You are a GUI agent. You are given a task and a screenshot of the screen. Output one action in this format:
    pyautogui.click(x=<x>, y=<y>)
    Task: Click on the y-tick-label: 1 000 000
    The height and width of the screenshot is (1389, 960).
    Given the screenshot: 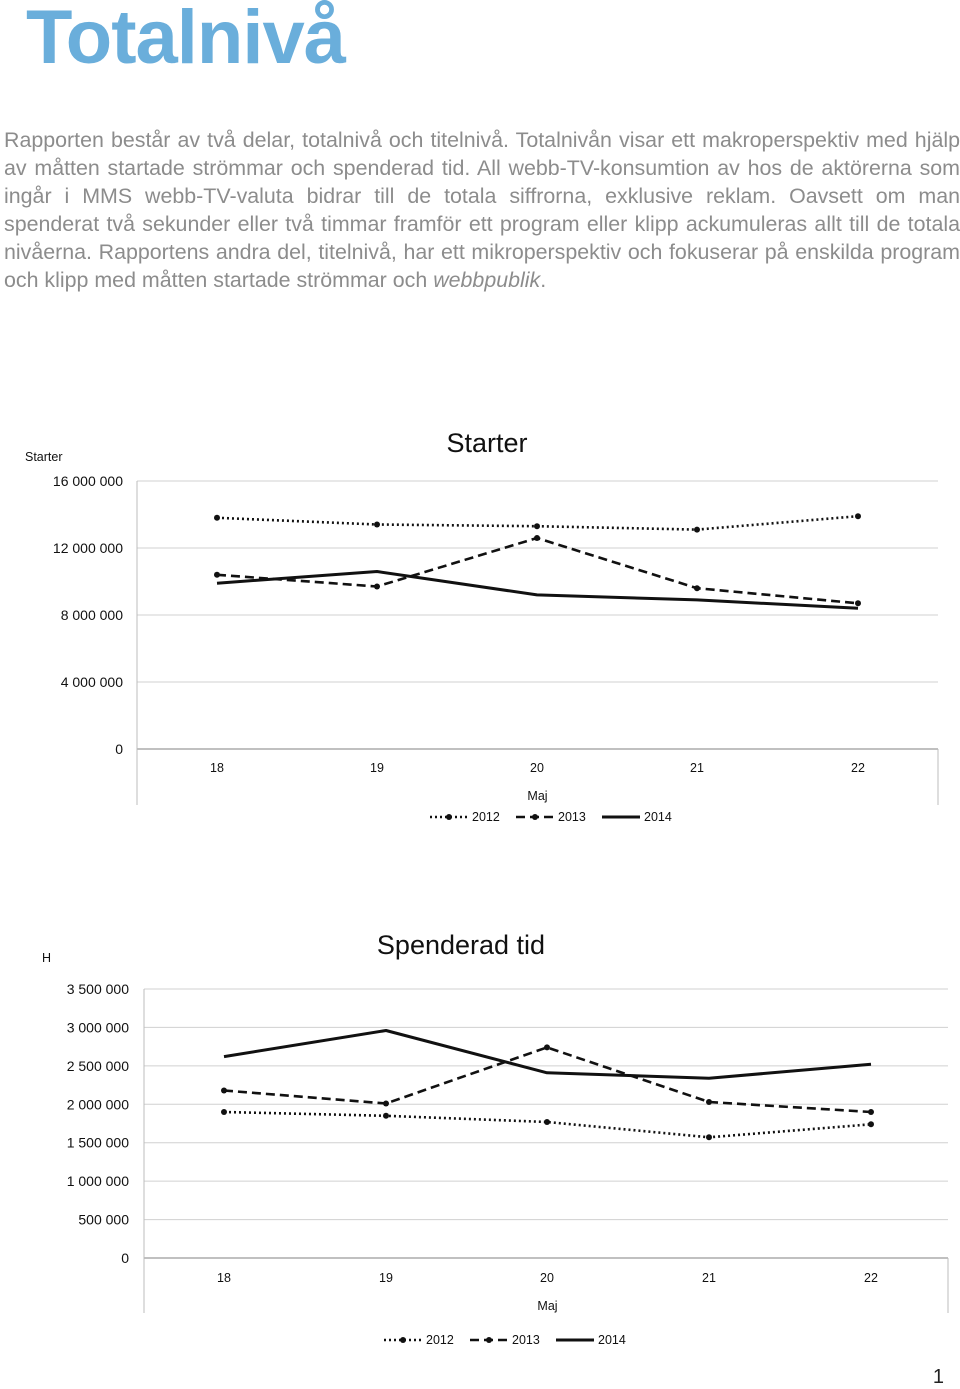 What is the action you would take?
    pyautogui.click(x=98, y=1181)
    